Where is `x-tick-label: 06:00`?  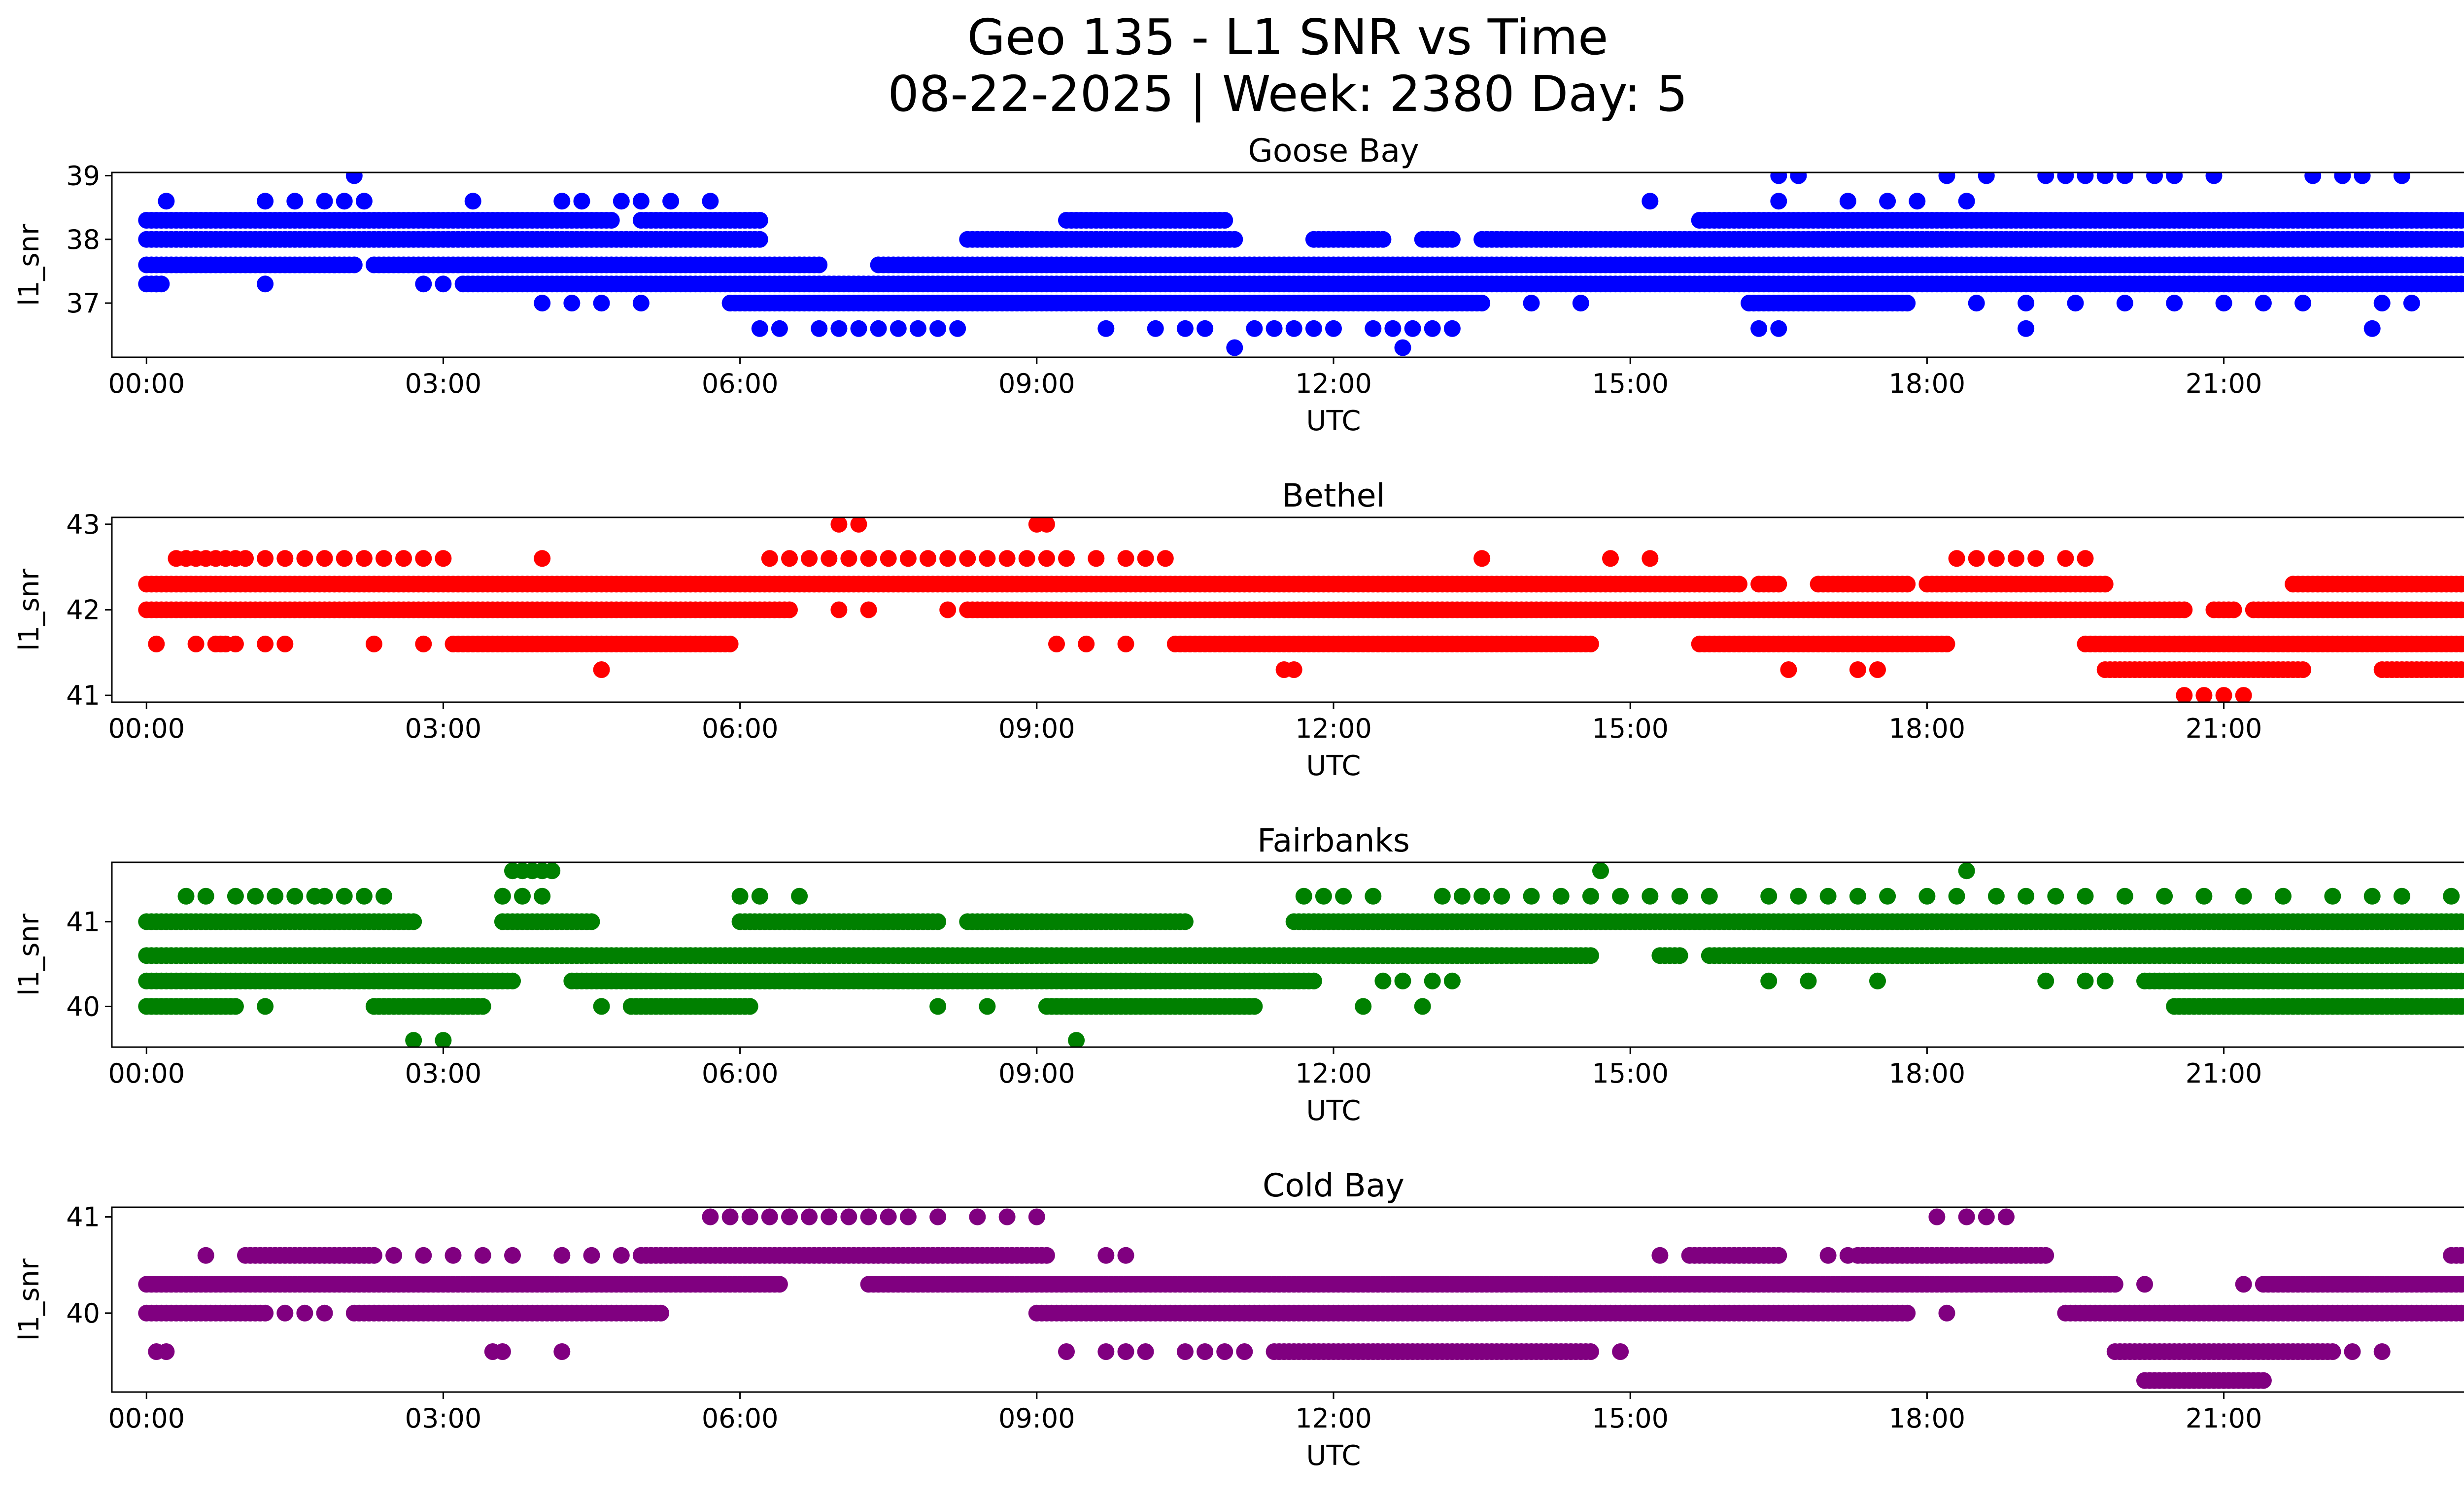 x-tick-label: 06:00 is located at coordinates (740, 728).